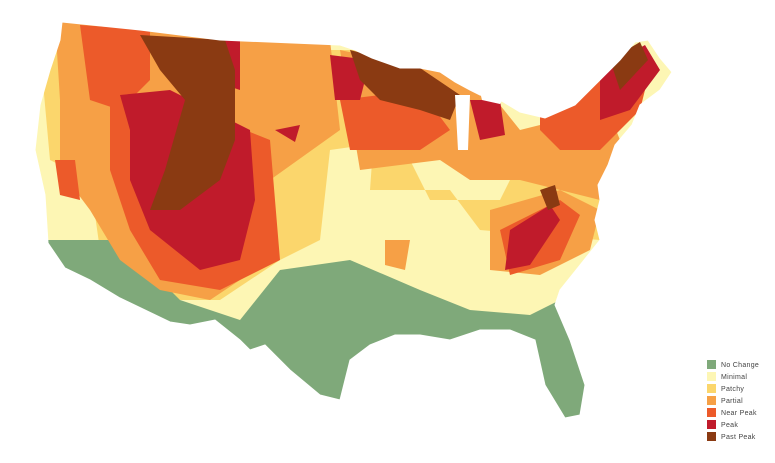  What do you see at coordinates (729, 425) in the screenshot?
I see `legend-label: Peak` at bounding box center [729, 425].